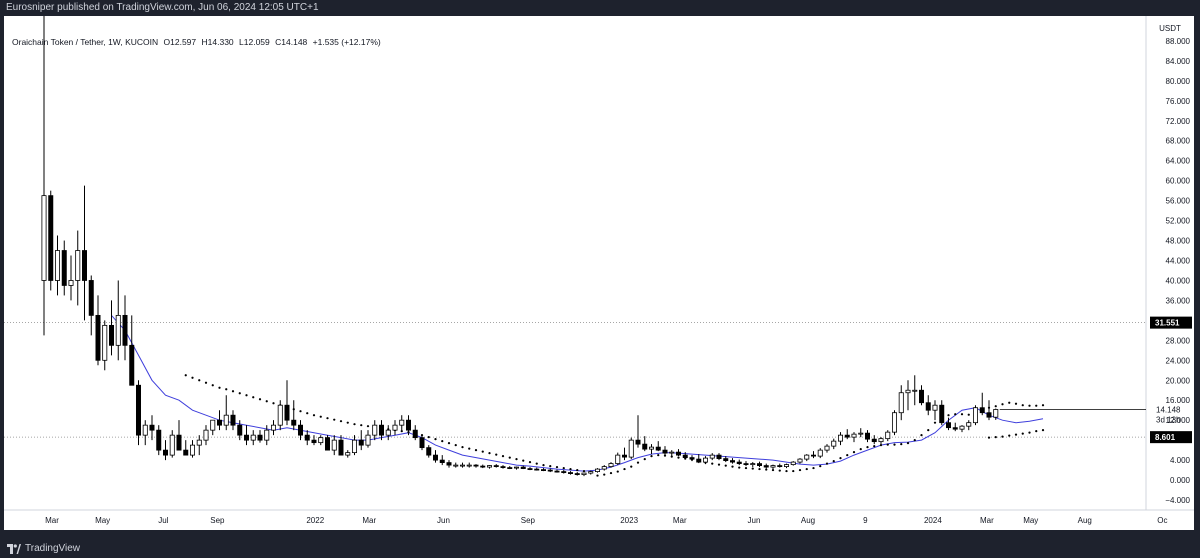  What do you see at coordinates (1178, 400) in the screenshot?
I see `price-axis-tick: 16.000` at bounding box center [1178, 400].